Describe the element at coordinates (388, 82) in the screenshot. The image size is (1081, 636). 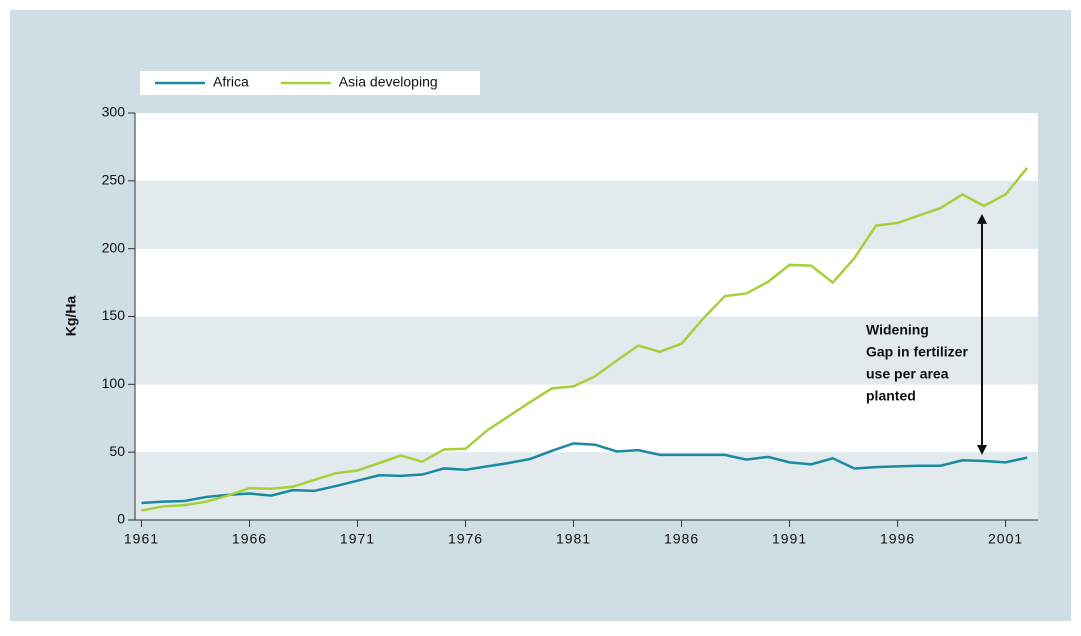
I see `legend-label: Asia developing` at that location.